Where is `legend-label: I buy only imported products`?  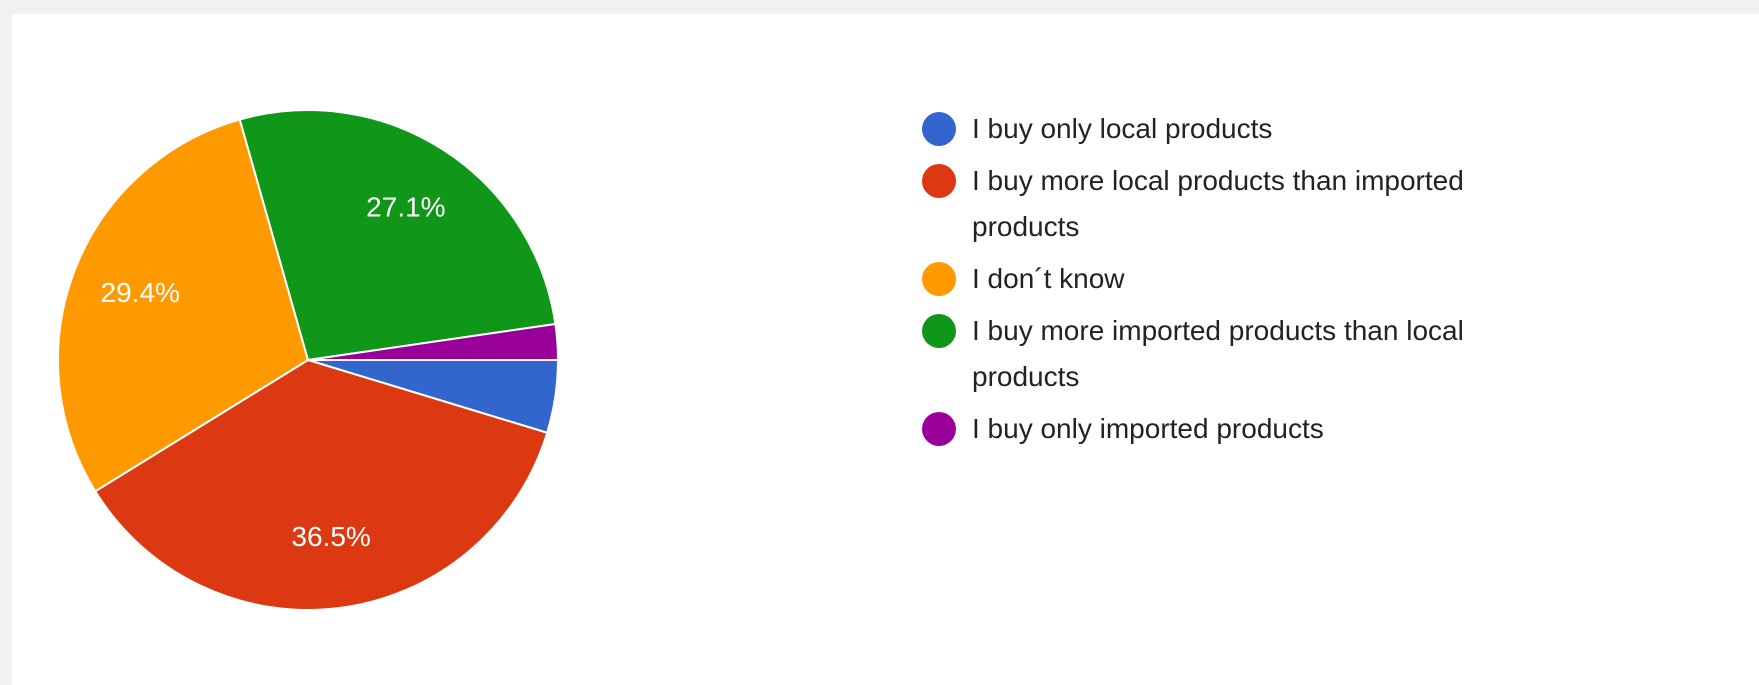 legend-label: I buy only imported products is located at coordinates (1148, 428).